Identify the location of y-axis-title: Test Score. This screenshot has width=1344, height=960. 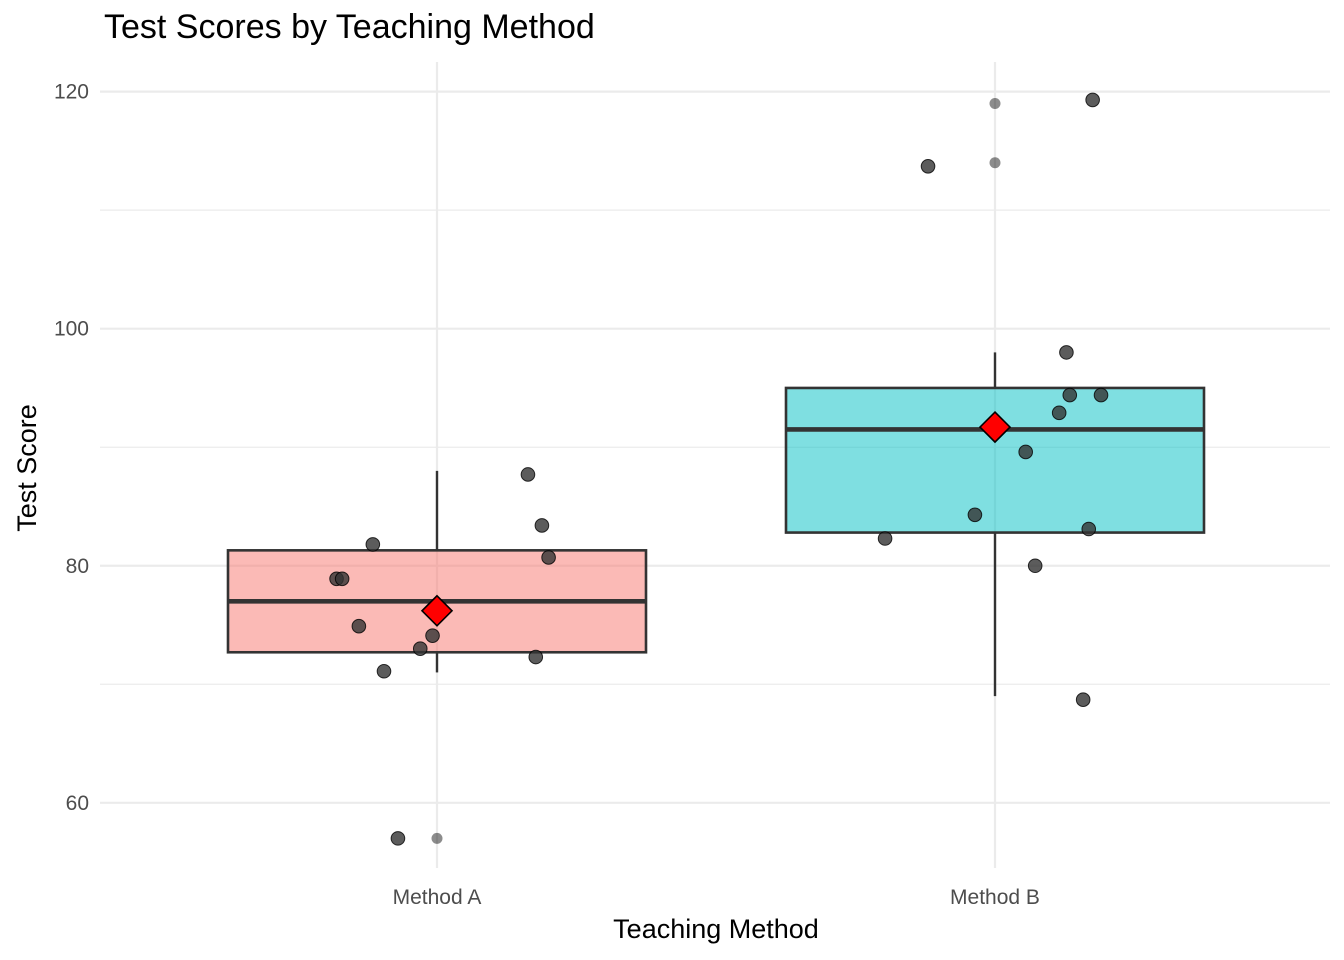
(27, 468).